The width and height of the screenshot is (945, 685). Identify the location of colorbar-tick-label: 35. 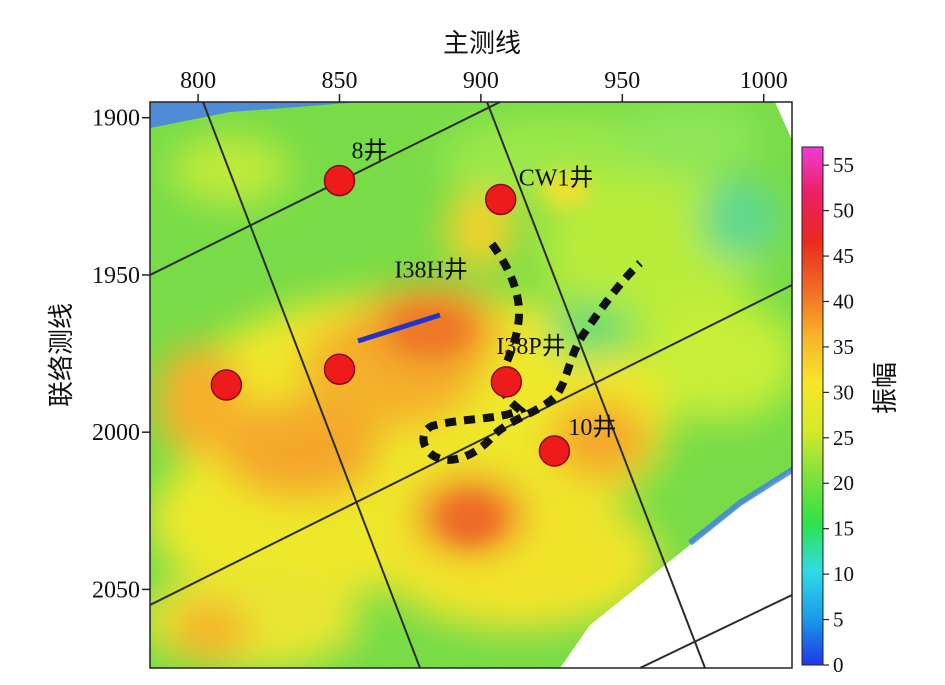
(843, 347).